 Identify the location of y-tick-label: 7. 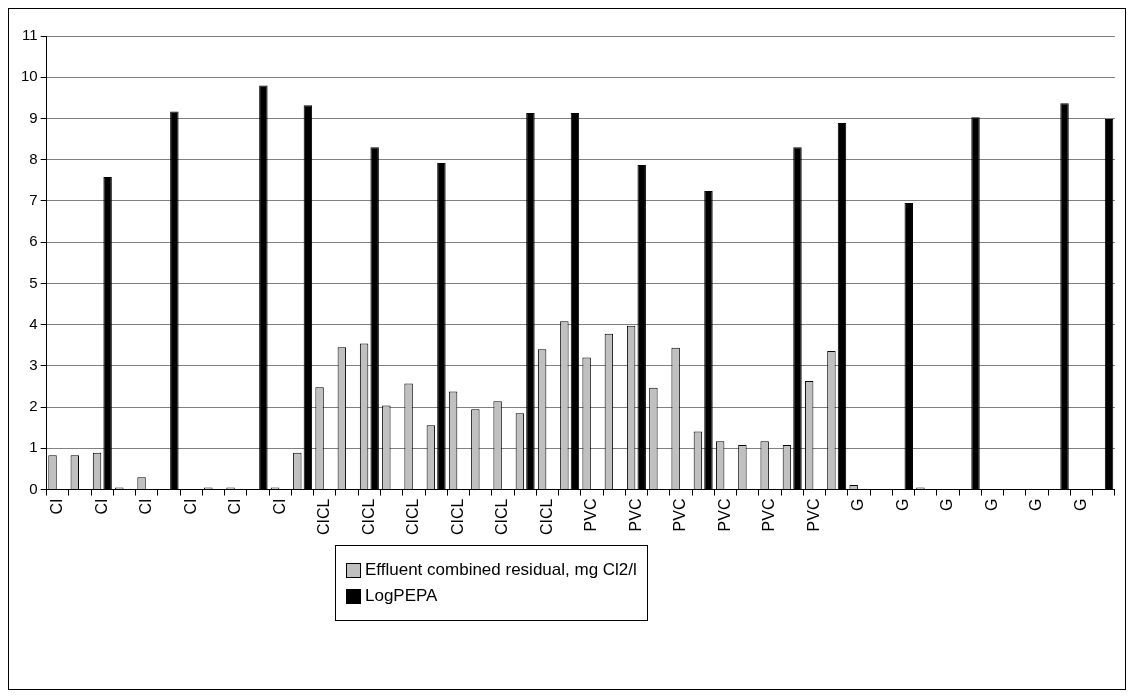
(33, 200).